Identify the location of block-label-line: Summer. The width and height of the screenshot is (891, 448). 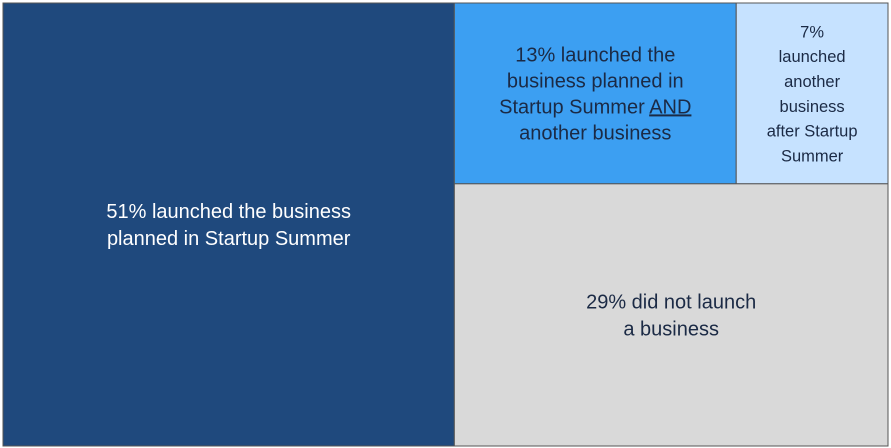
(812, 157).